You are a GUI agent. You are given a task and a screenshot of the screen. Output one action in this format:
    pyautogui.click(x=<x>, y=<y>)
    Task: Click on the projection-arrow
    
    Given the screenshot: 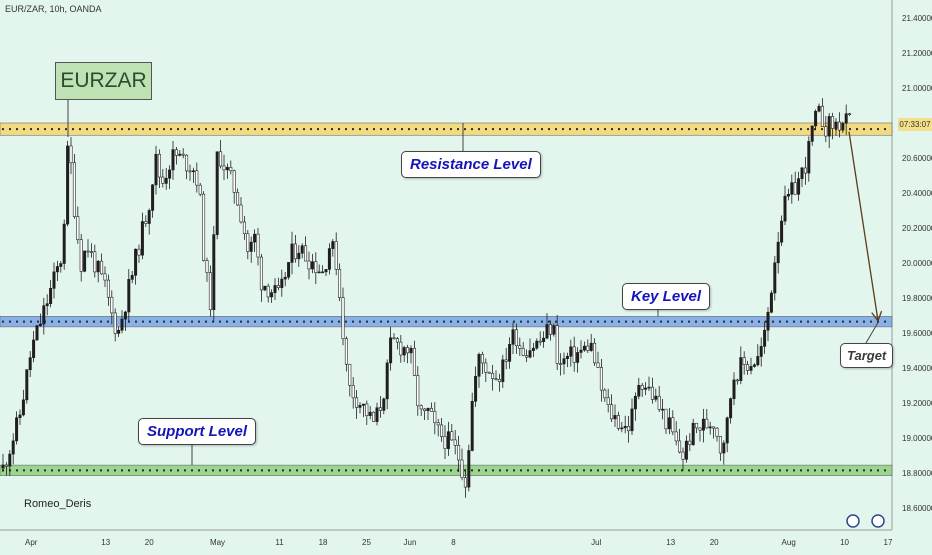 What is the action you would take?
    pyautogui.click(x=863, y=226)
    